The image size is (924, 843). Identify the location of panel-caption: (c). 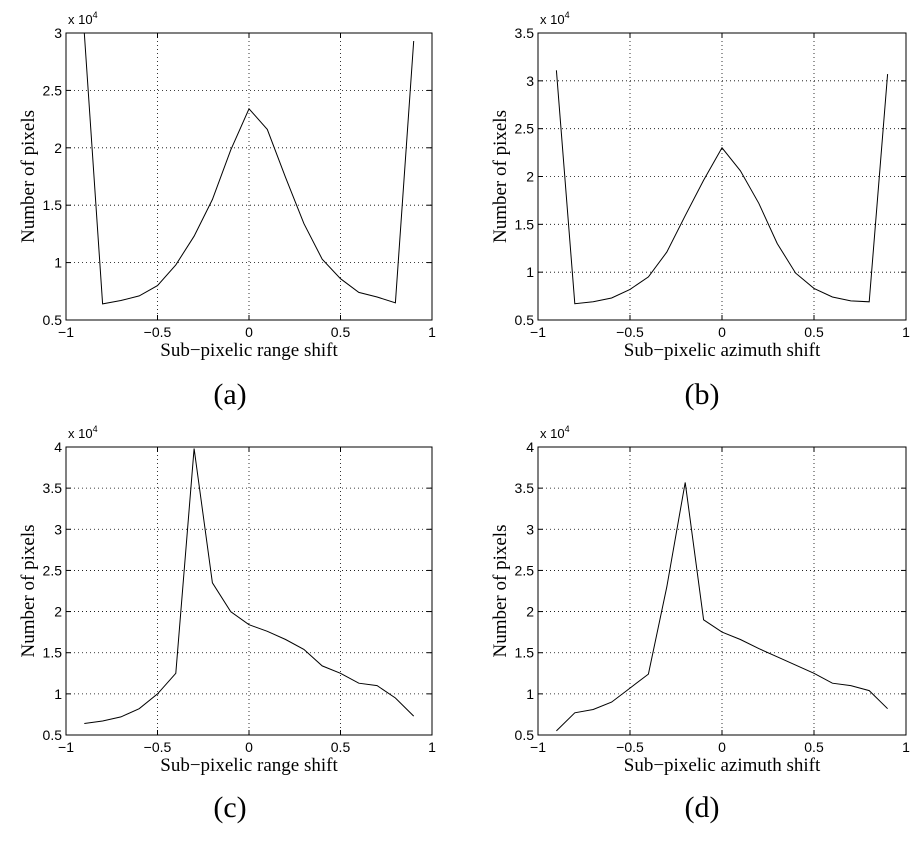
(229, 807).